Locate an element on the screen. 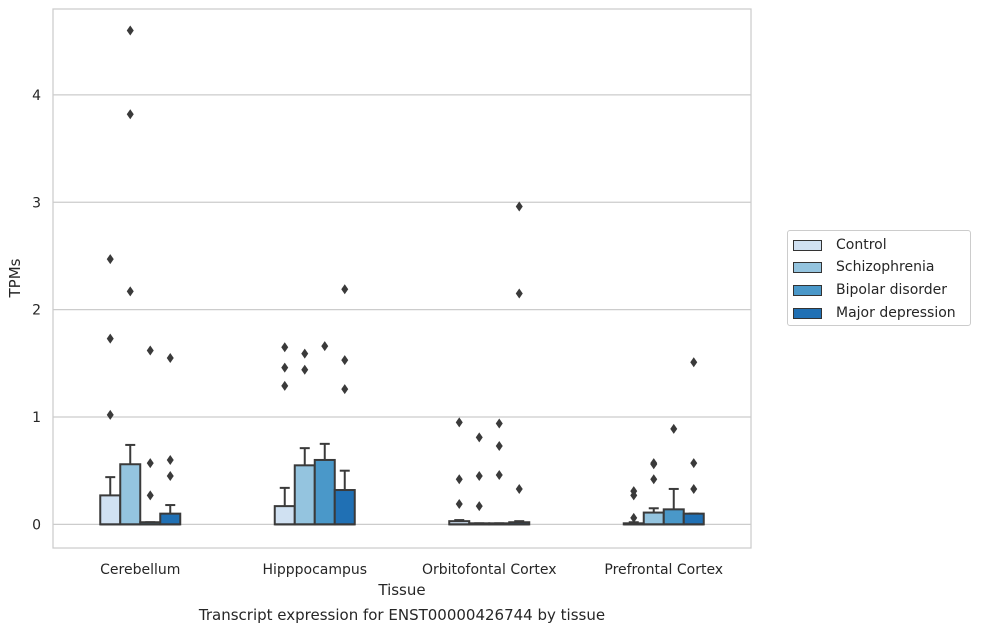 Image resolution: width=983 pixels, height=634 pixels. legend-label-major-depression: Major depression is located at coordinates (896, 313).